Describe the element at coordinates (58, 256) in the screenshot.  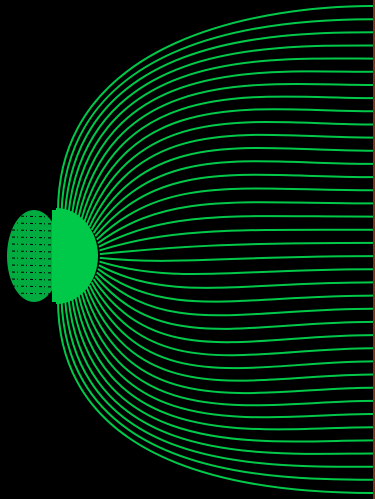
I see `half-disk-base` at that location.